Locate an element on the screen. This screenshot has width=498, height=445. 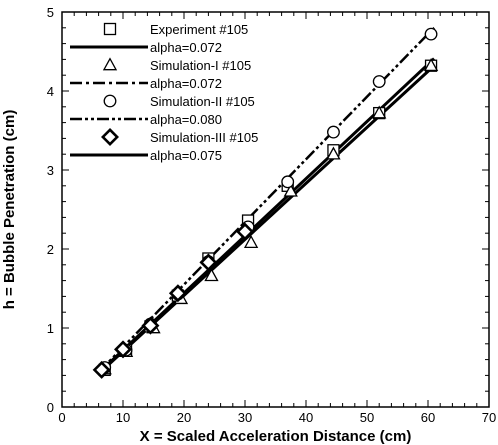
legend-marker-triangle is located at coordinates (110, 64).